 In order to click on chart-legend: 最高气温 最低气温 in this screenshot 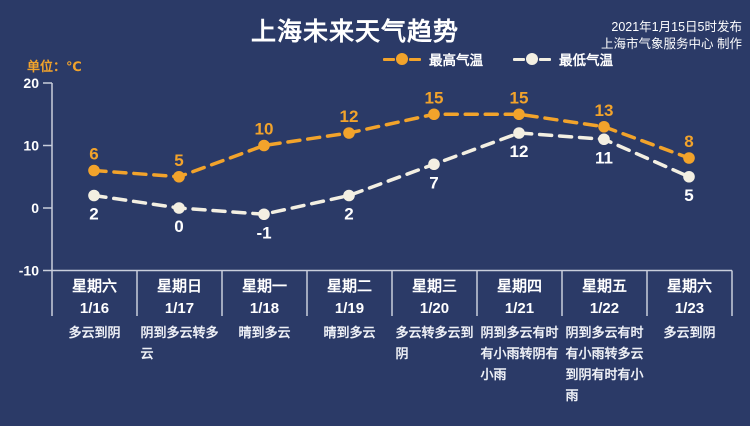, I will do `click(498, 59)`.